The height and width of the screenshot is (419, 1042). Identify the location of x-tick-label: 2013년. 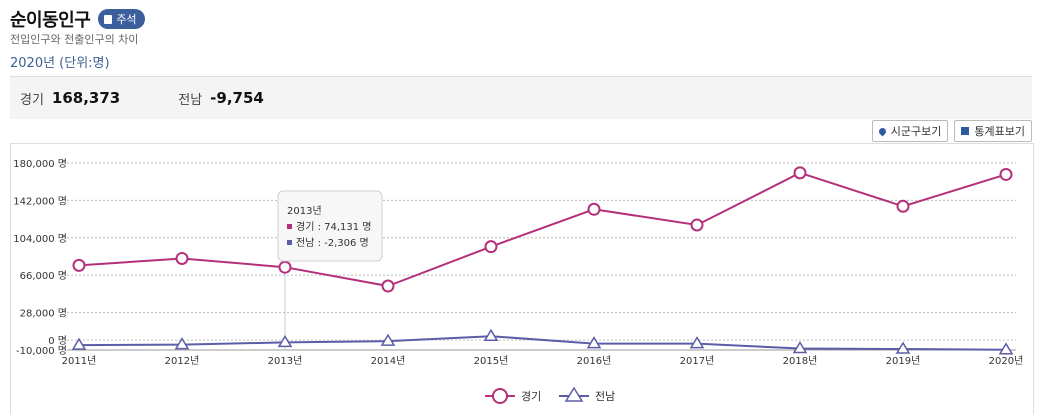
(285, 361).